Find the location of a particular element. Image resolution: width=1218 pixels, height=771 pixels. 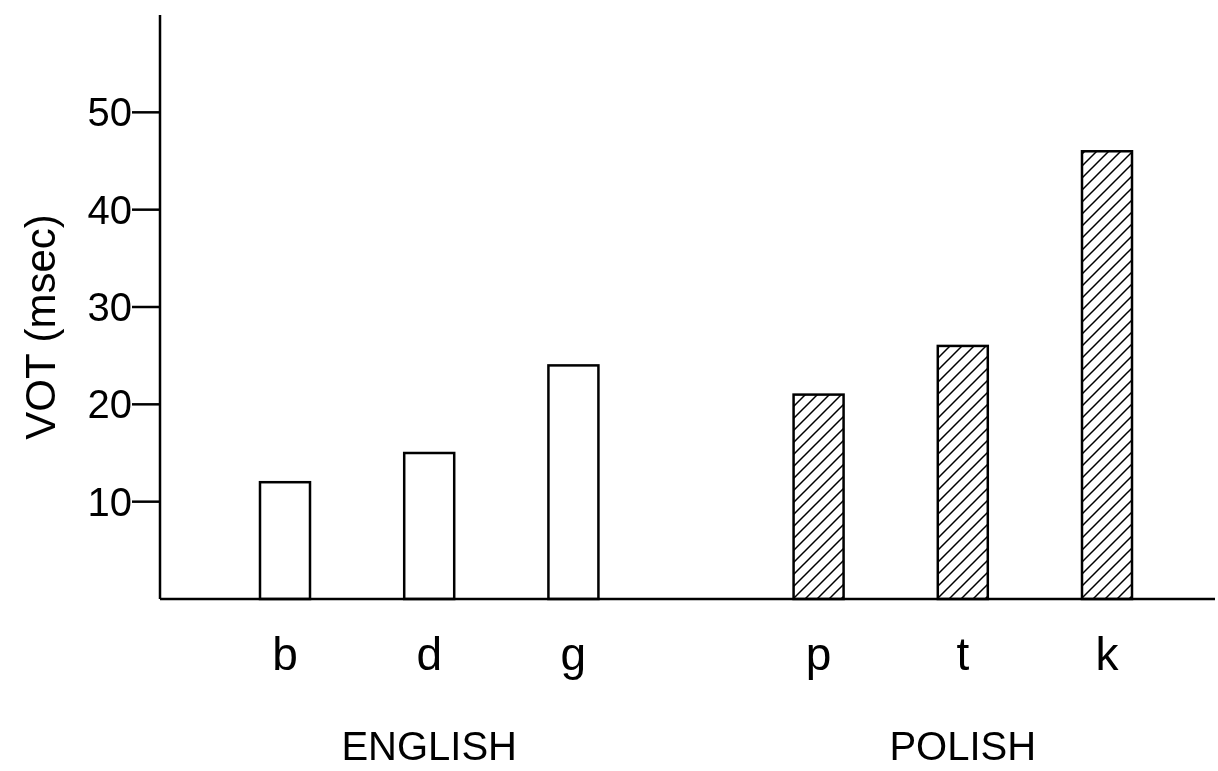

y-tick-label: 50 is located at coordinates (109, 112).